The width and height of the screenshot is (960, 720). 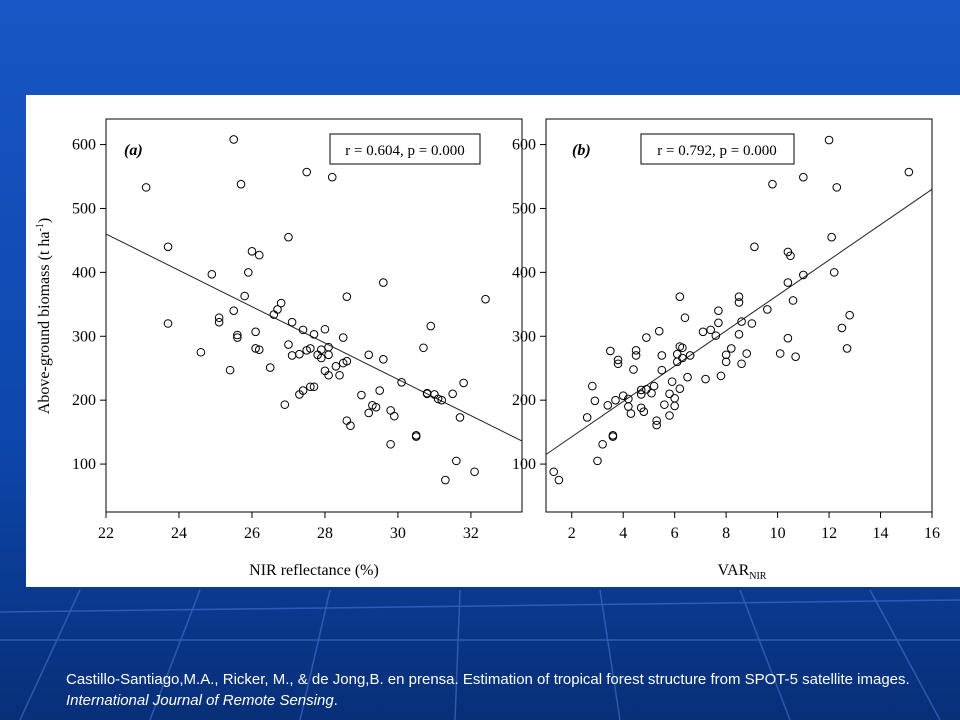 I want to click on panel-a-ytick-label: 600, so click(x=84, y=145).